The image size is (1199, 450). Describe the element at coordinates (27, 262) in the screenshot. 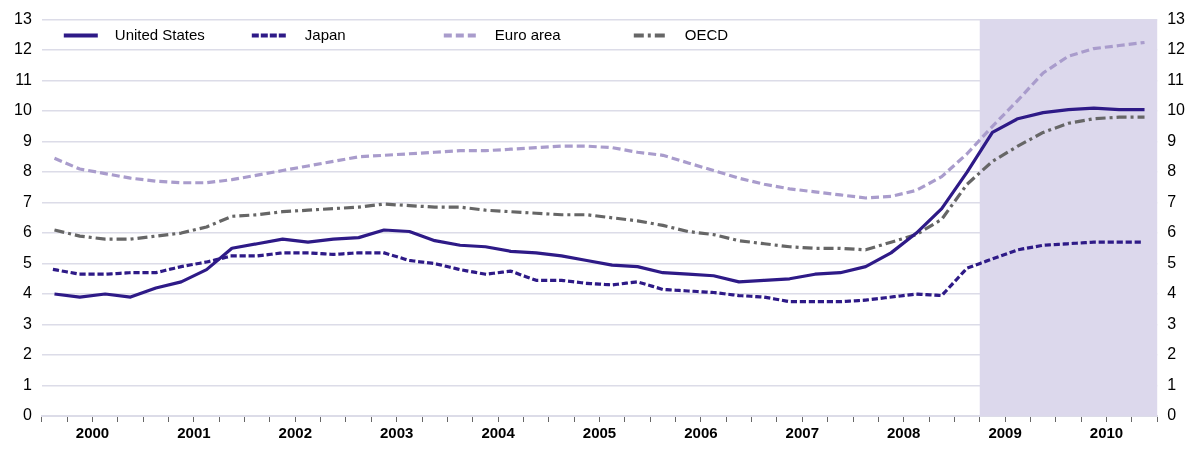

I see `y-tick-label: 5` at that location.